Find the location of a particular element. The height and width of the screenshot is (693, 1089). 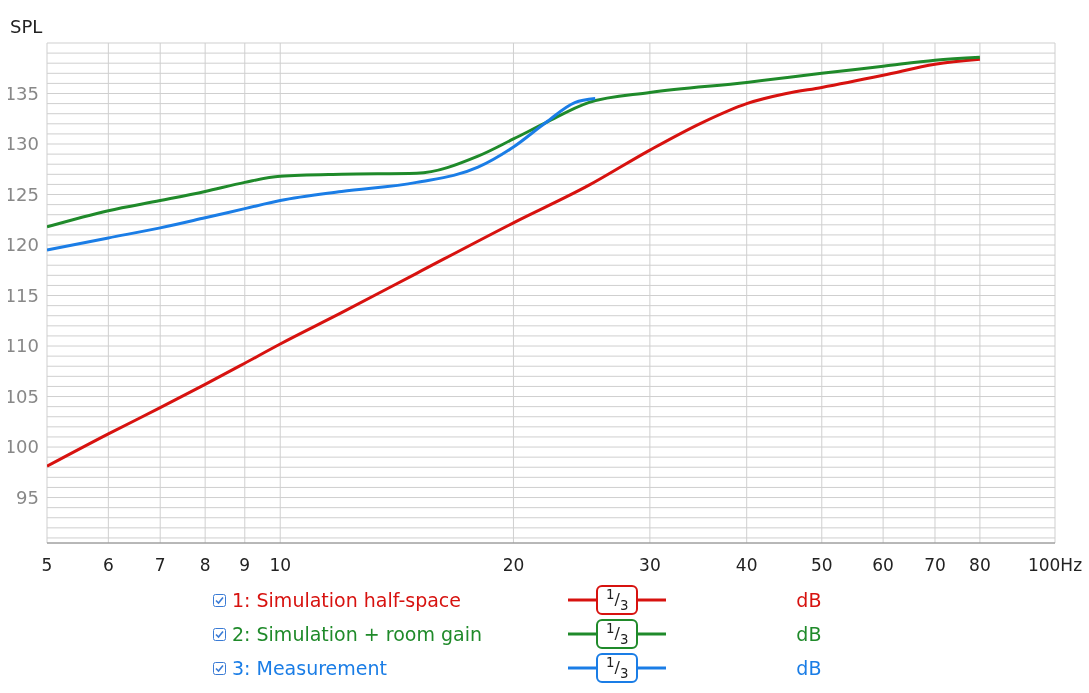

x-tick-label: 100Hz is located at coordinates (1055, 565).